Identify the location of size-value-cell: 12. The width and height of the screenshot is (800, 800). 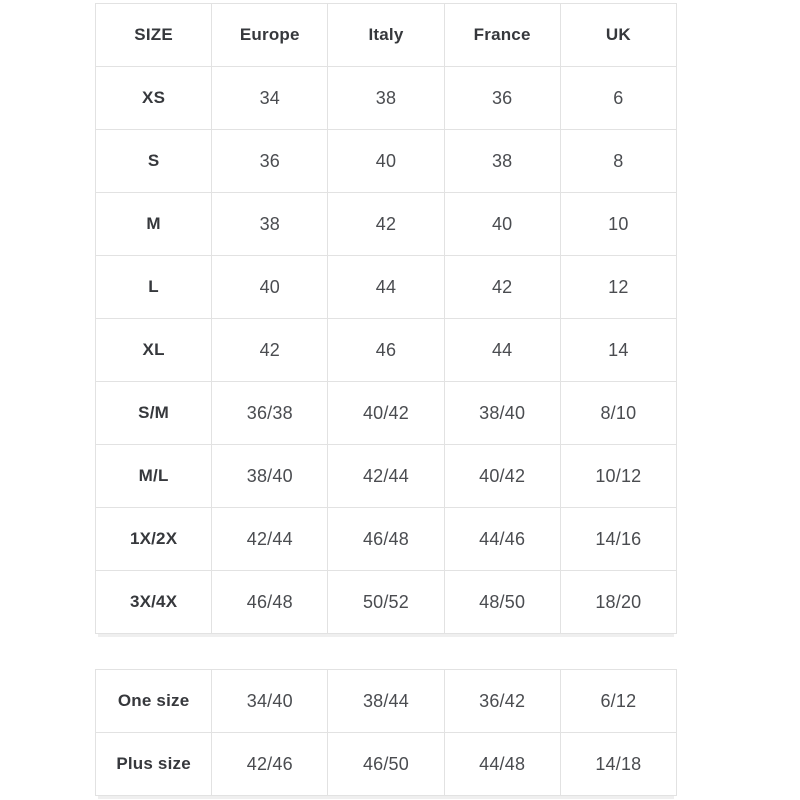
(618, 287).